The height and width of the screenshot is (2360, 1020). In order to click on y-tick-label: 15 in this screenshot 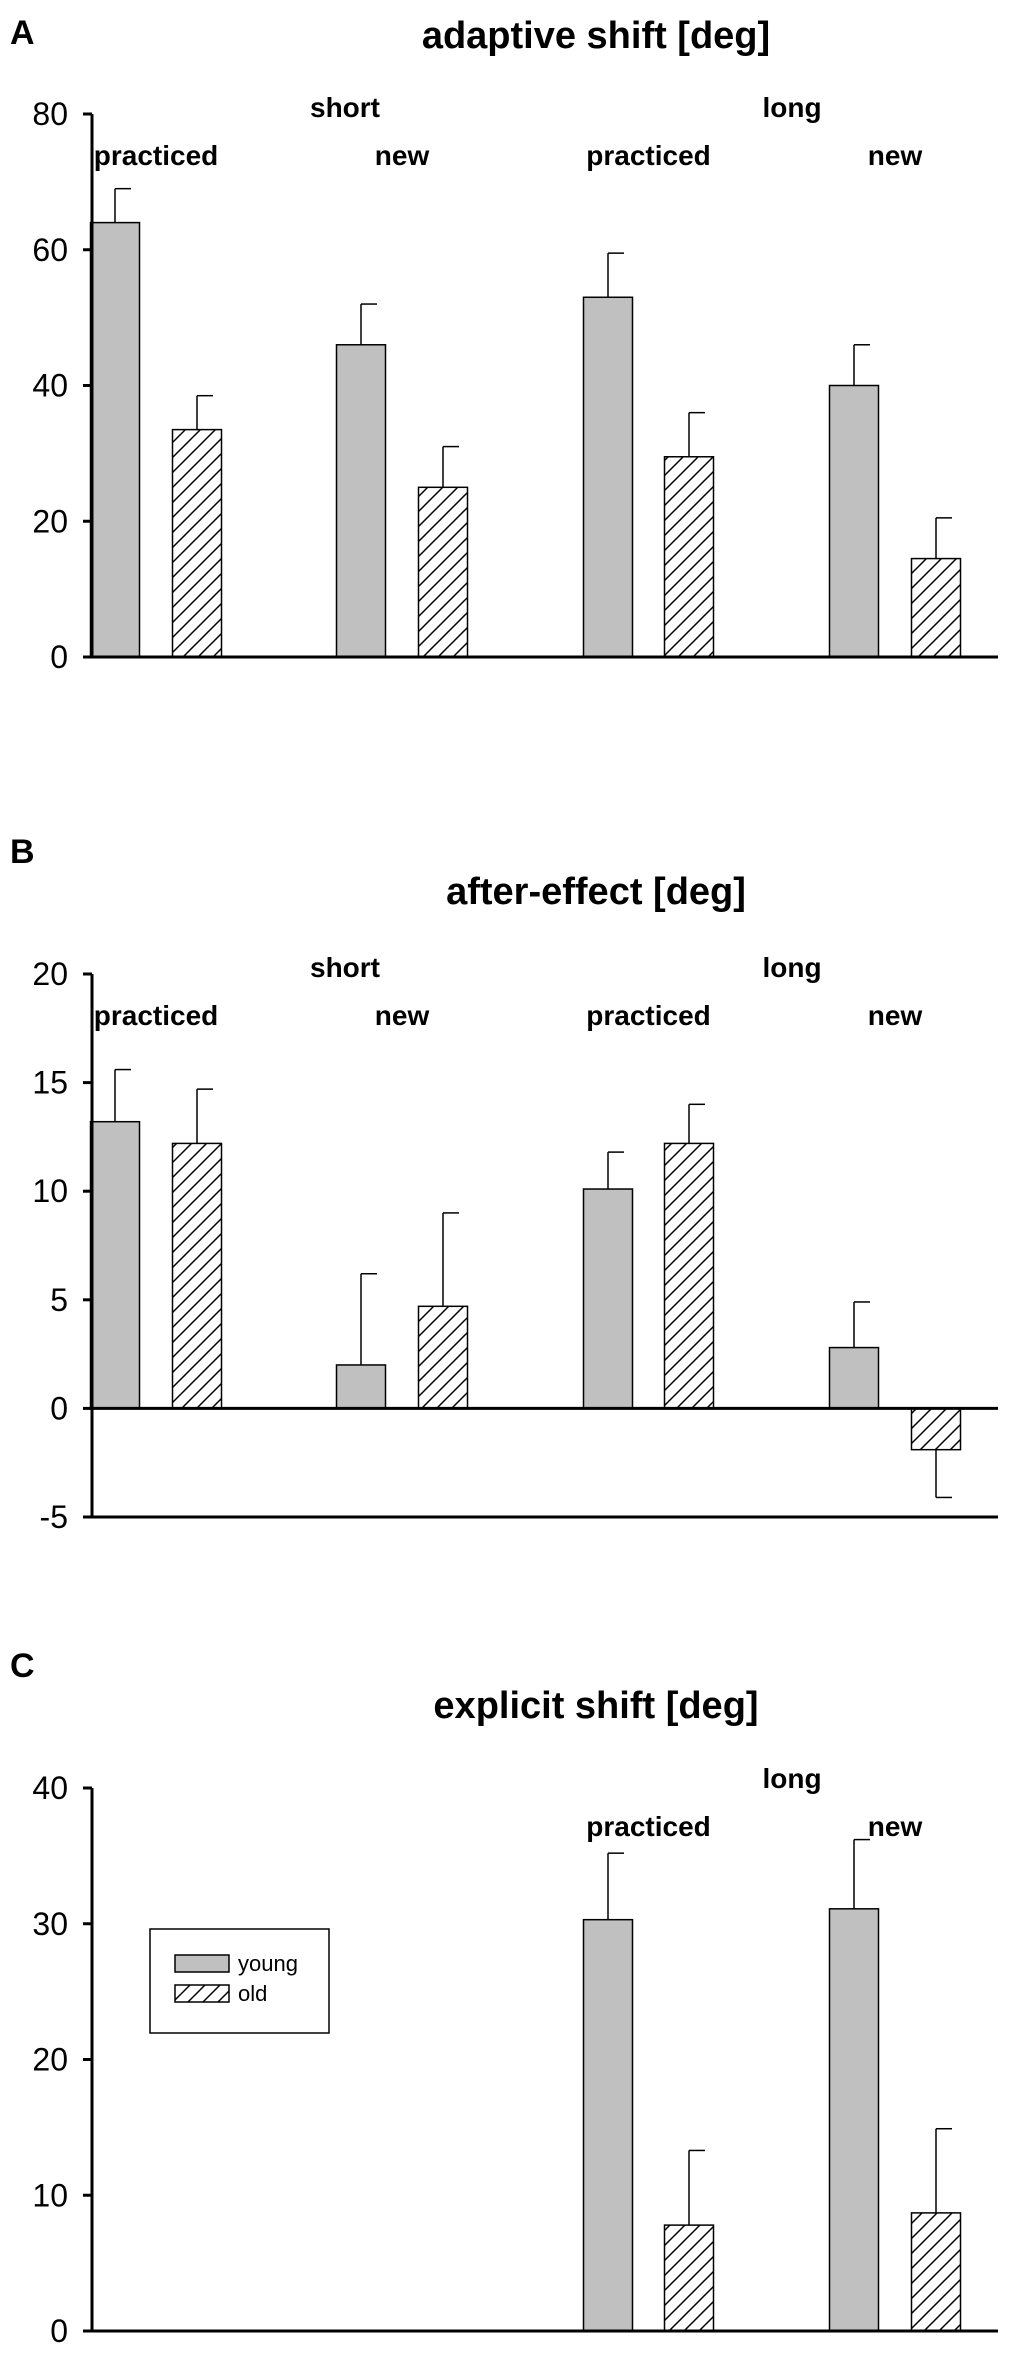, I will do `click(50, 1083)`.